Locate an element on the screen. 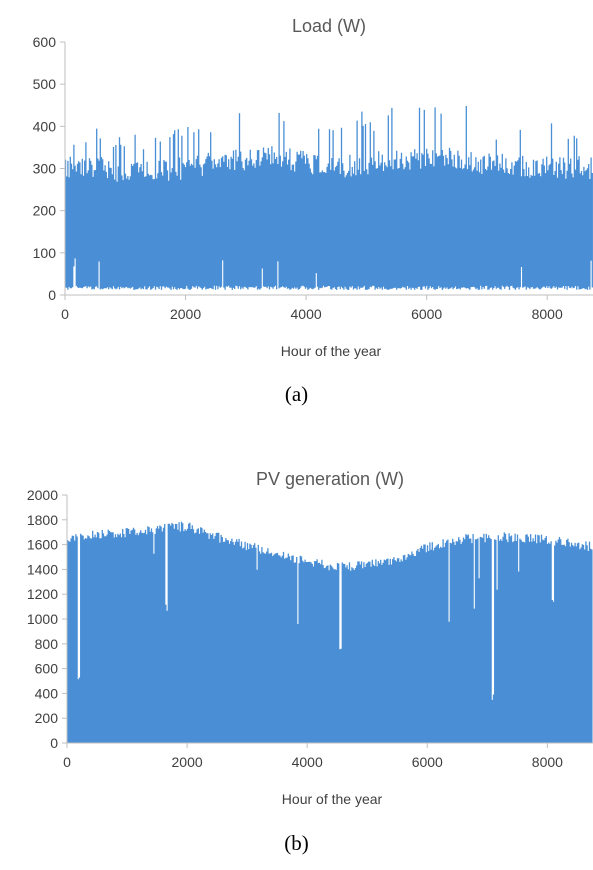 The width and height of the screenshot is (593, 870). load-chart-caption: (a) is located at coordinates (296, 394).